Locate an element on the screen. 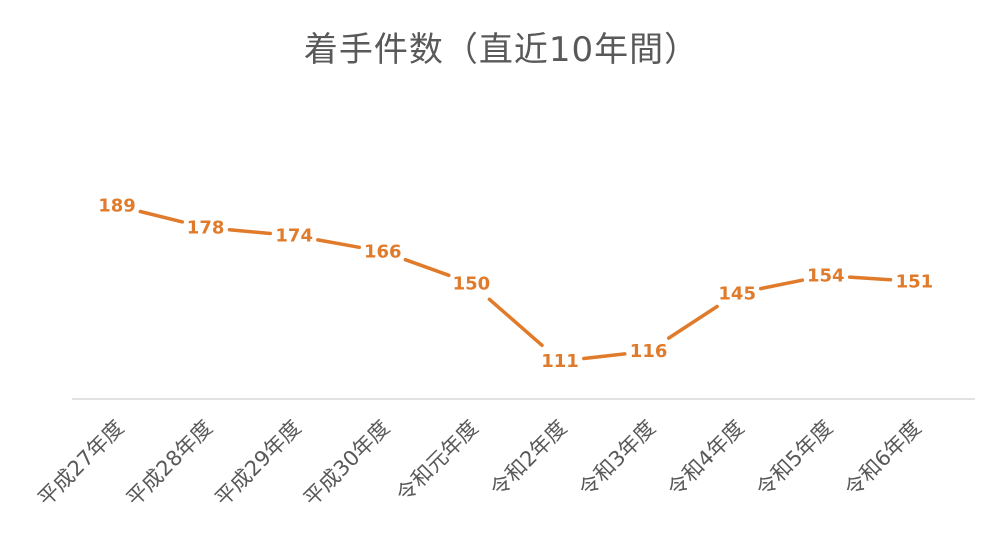 The image size is (1003, 556). data-label: 145 is located at coordinates (737, 293).